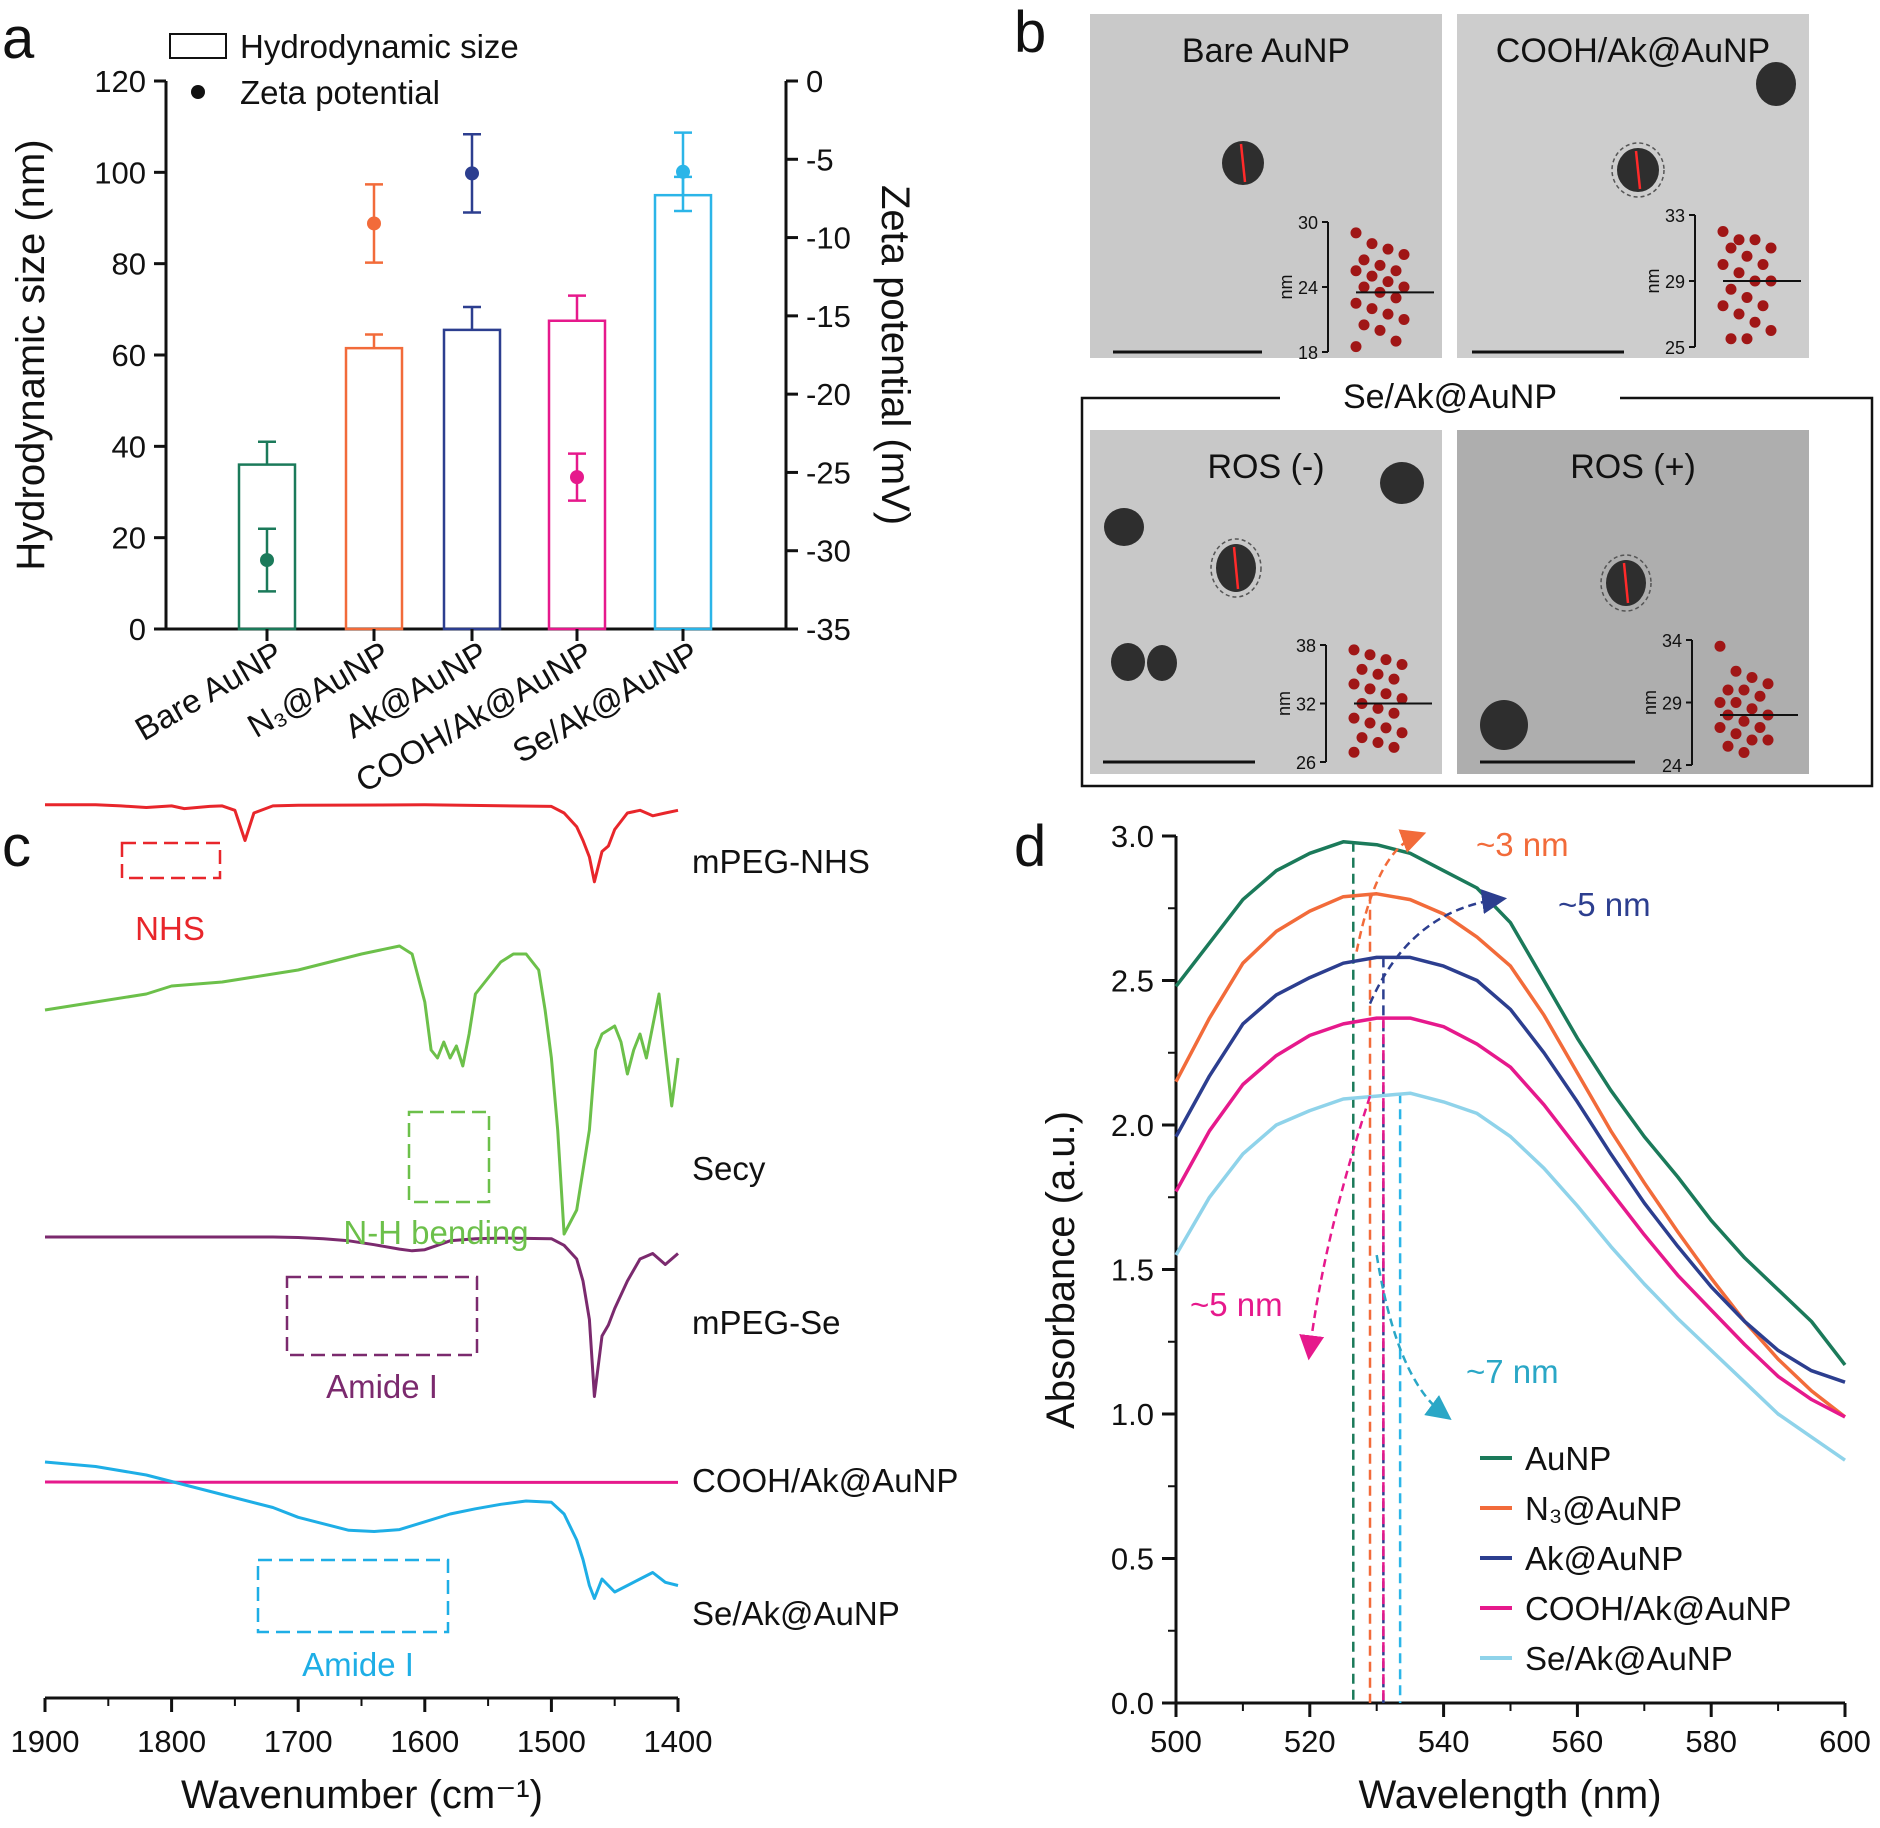 This screenshot has height=1828, width=1880. Describe the element at coordinates (1604, 1558) in the screenshot. I see `legend-label: Ak@AuNP` at that location.